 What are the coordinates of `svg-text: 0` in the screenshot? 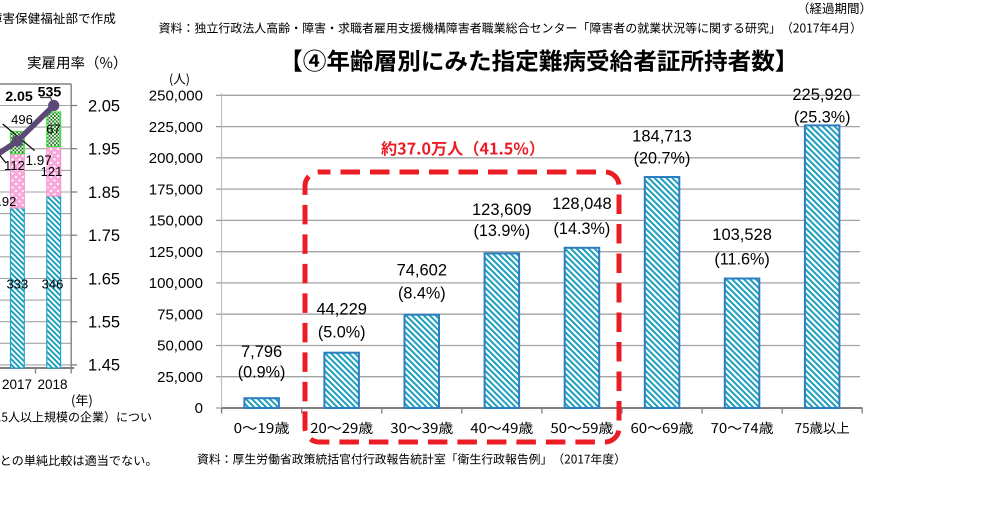 It's located at (199, 408).